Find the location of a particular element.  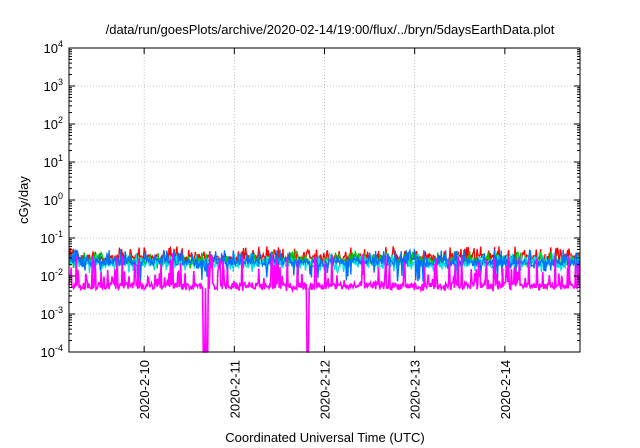

y-tick-label: 10⁻⁴ is located at coordinates (52, 351).